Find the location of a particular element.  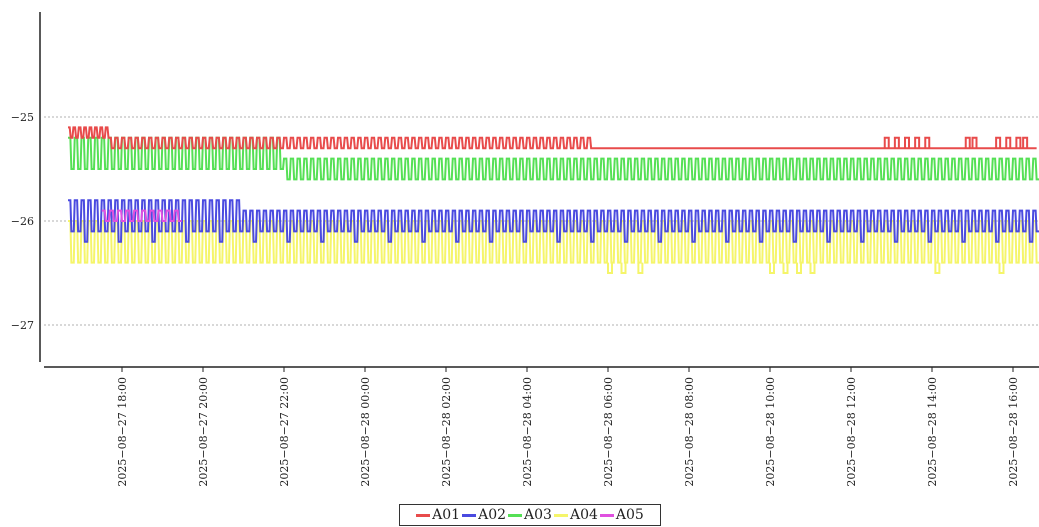

x-tick-label: 2025−08−28 12:00 is located at coordinates (851, 432).